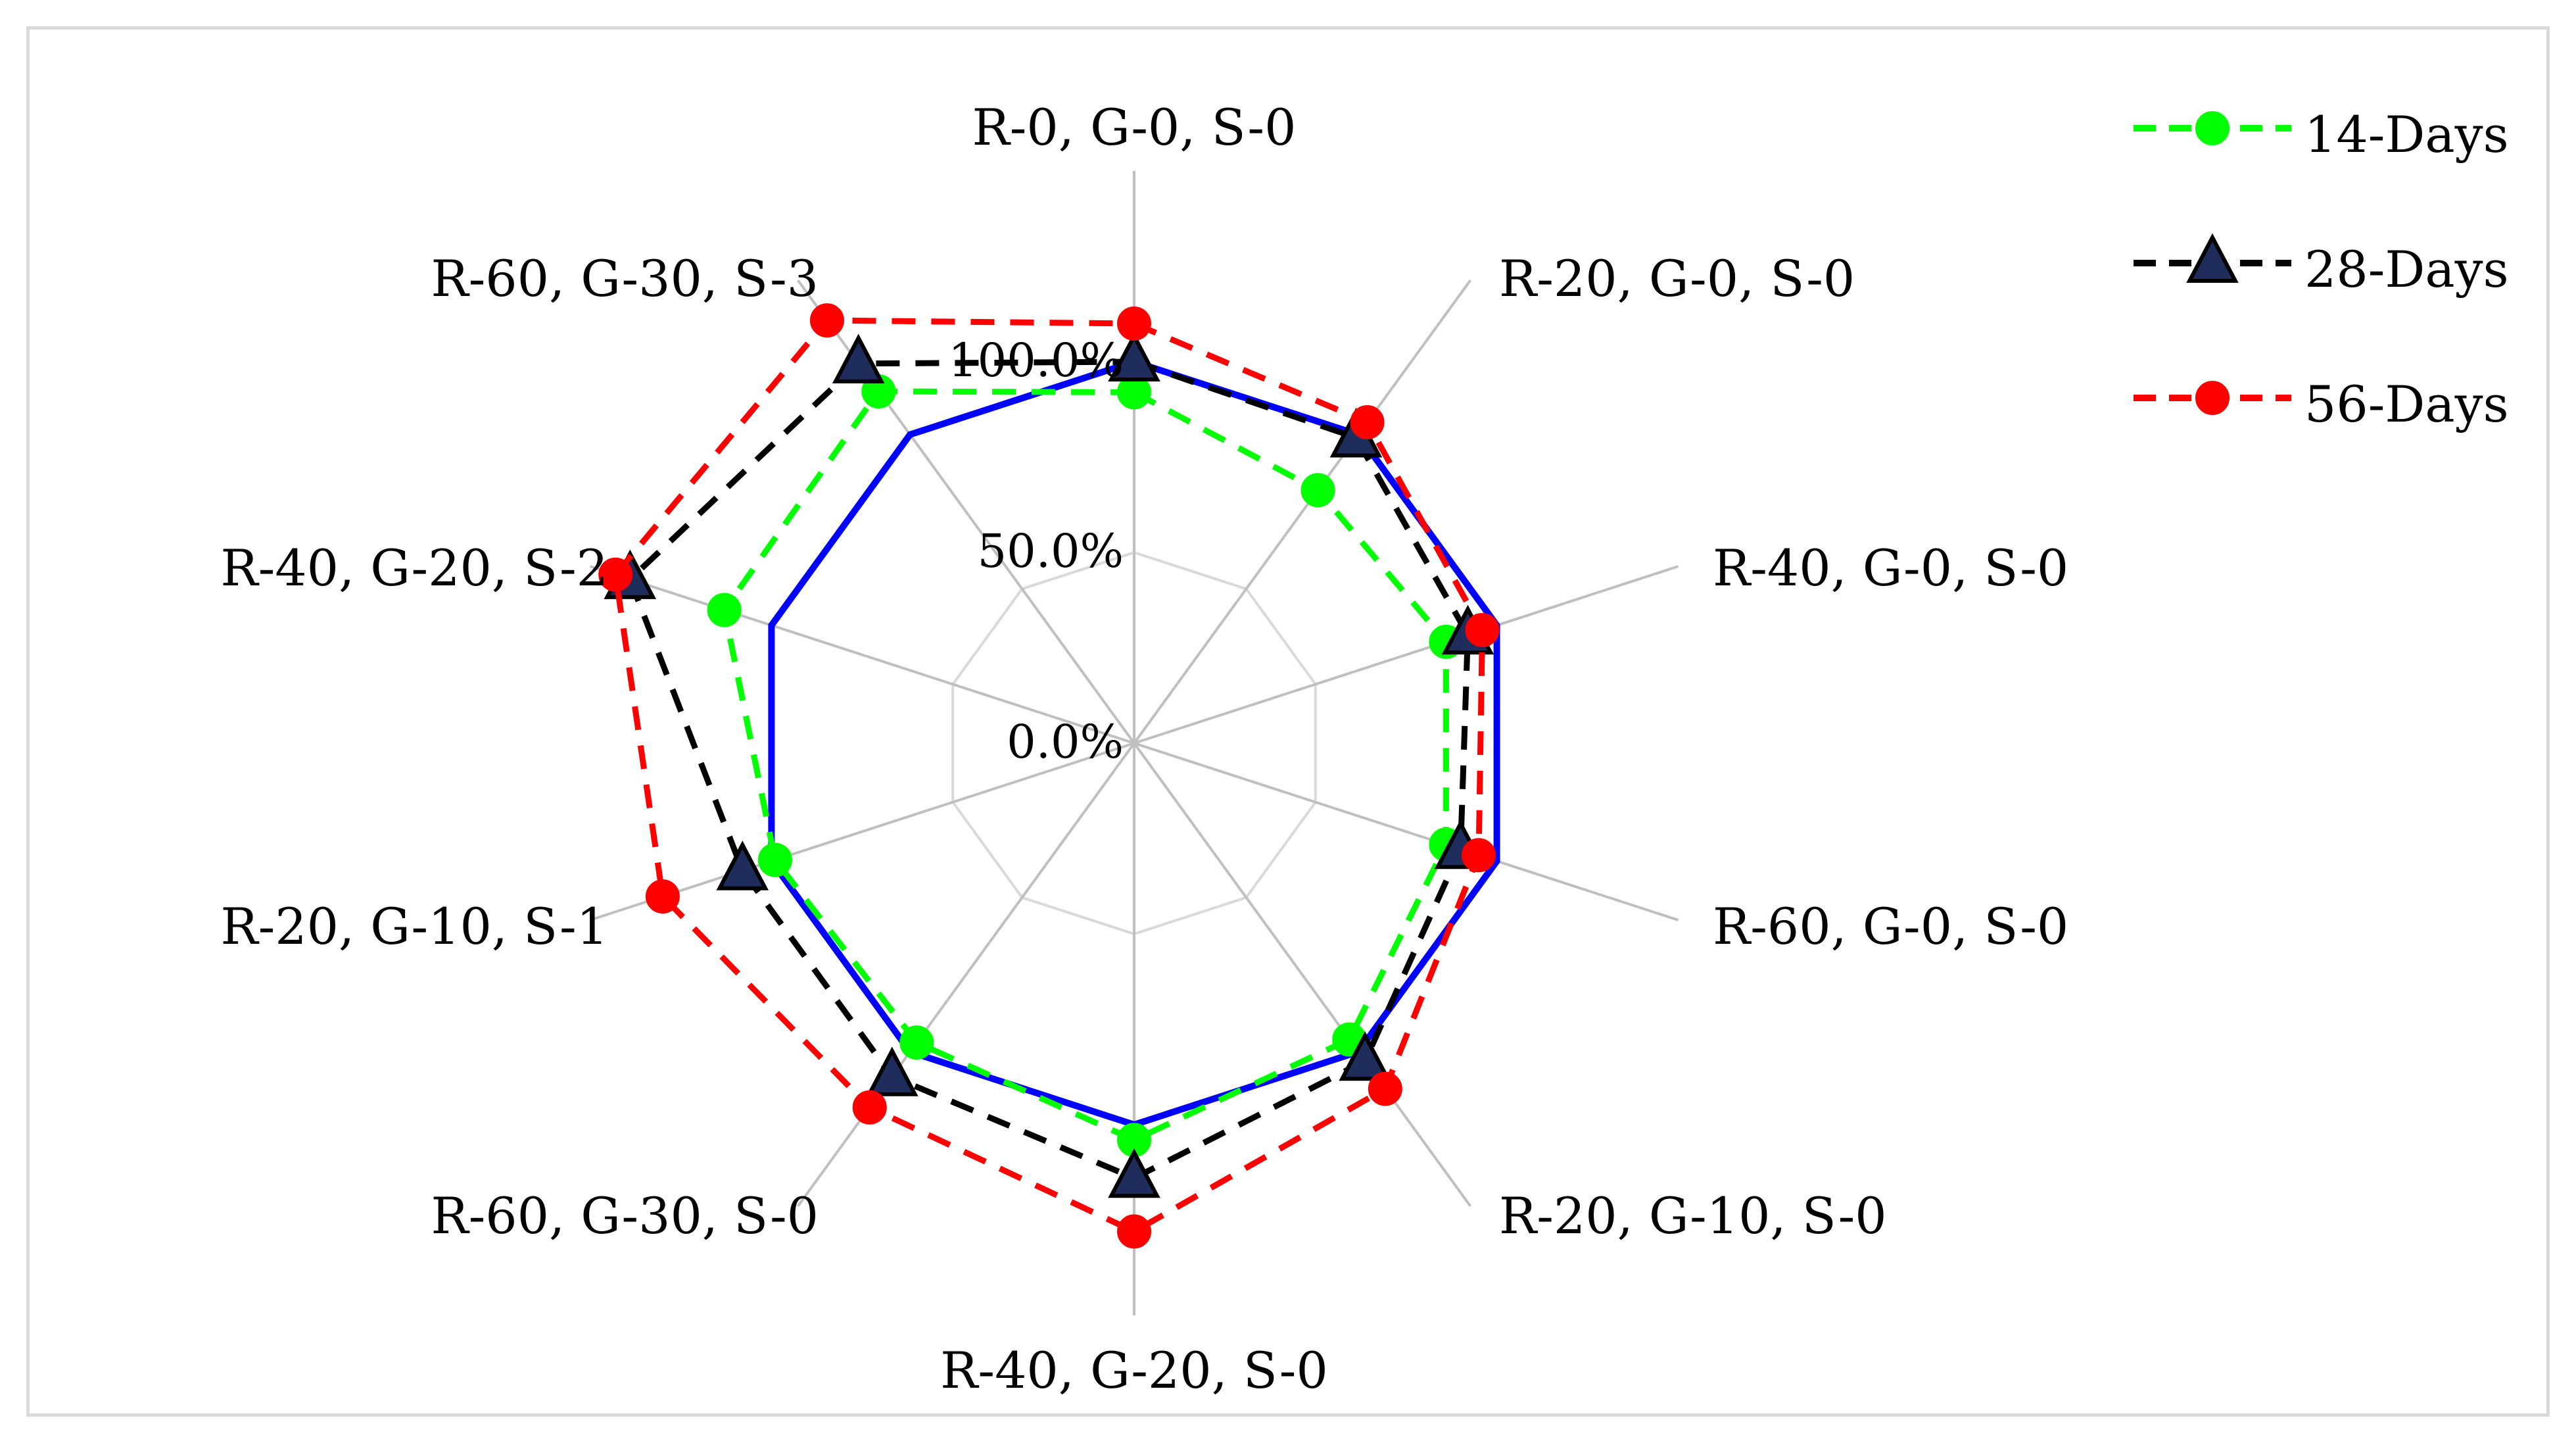  Describe the element at coordinates (1891, 926) in the screenshot. I see `category-label: R-60, G-0, S-0` at that location.